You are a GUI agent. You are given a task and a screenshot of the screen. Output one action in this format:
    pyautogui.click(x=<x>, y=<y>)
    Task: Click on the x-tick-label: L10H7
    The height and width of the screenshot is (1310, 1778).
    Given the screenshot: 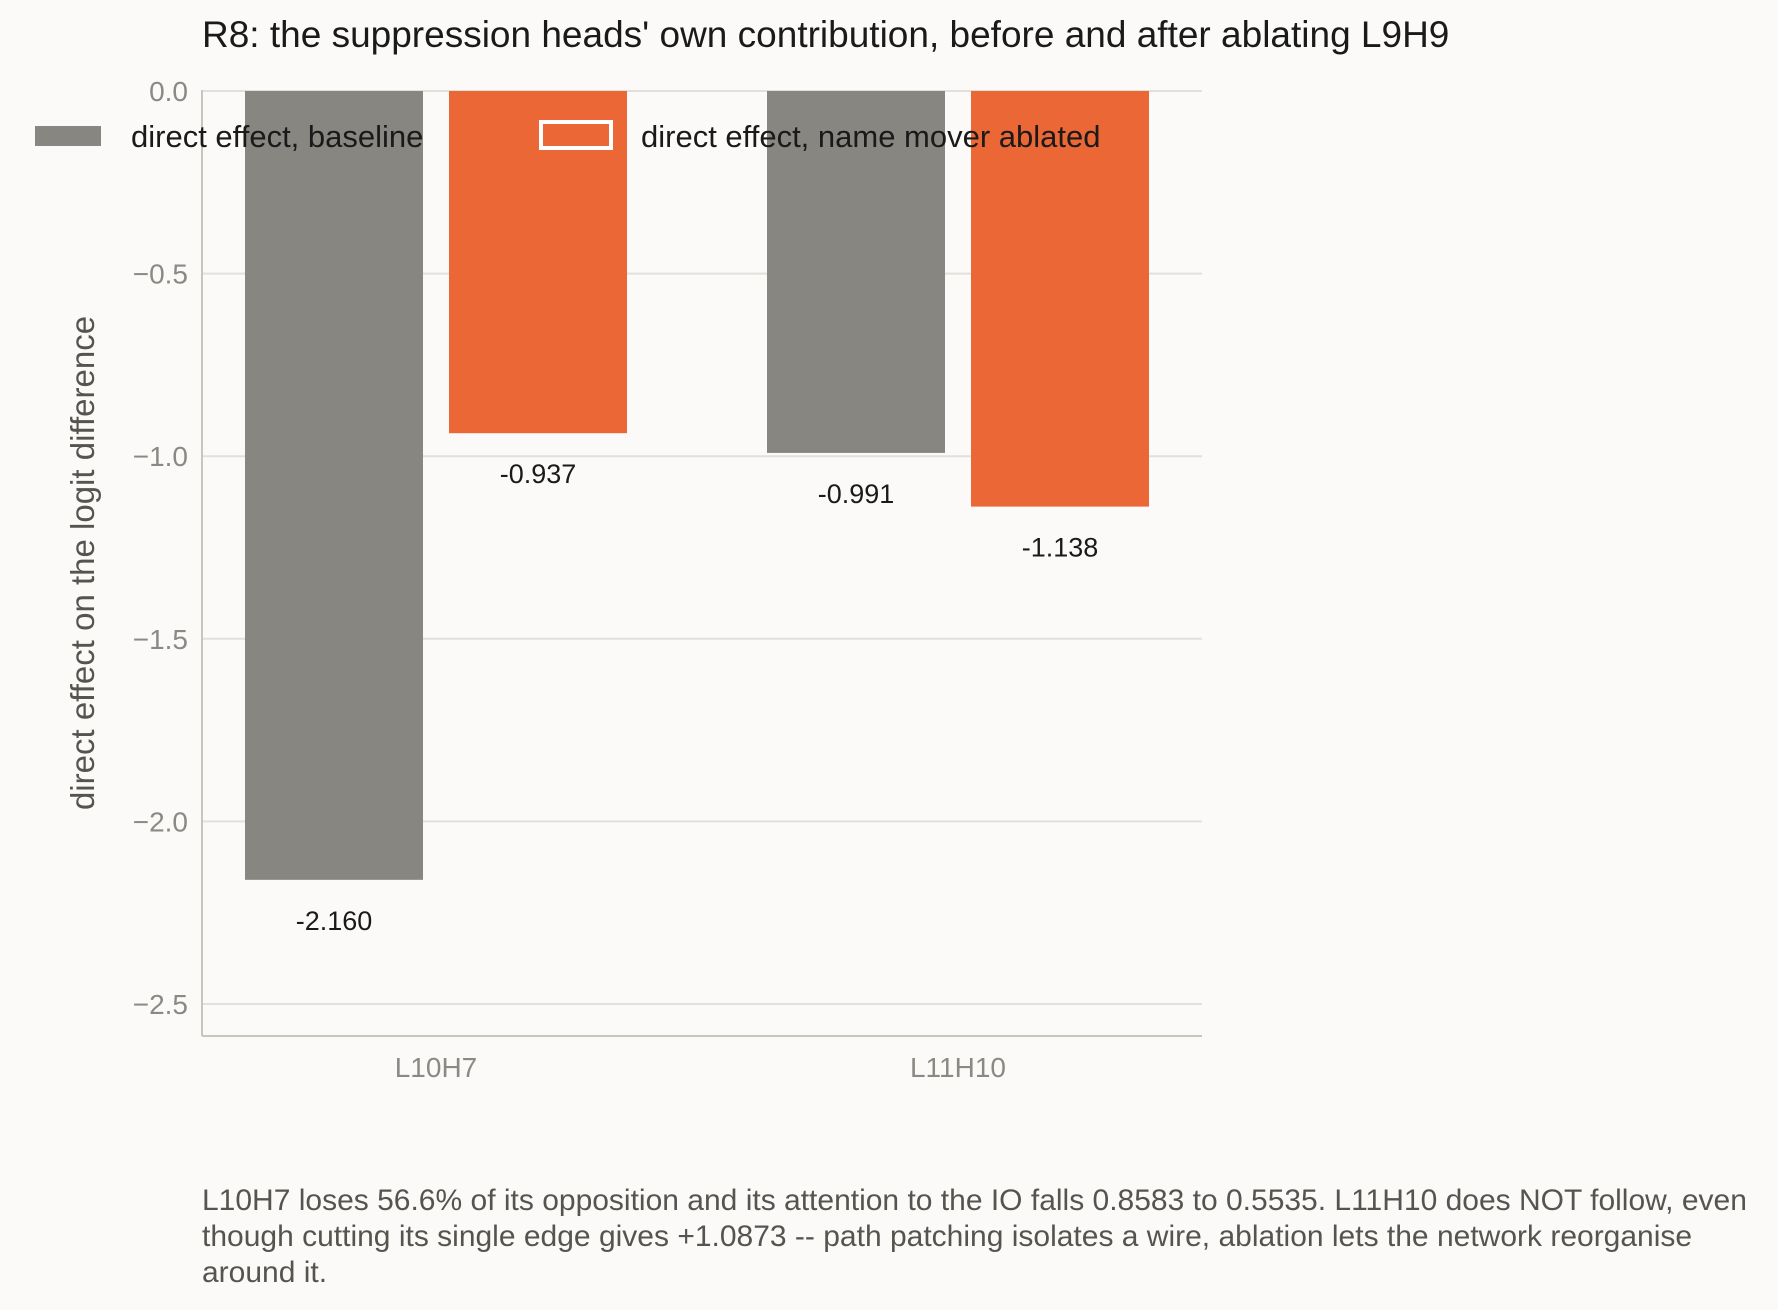 What is the action you would take?
    pyautogui.click(x=436, y=1067)
    